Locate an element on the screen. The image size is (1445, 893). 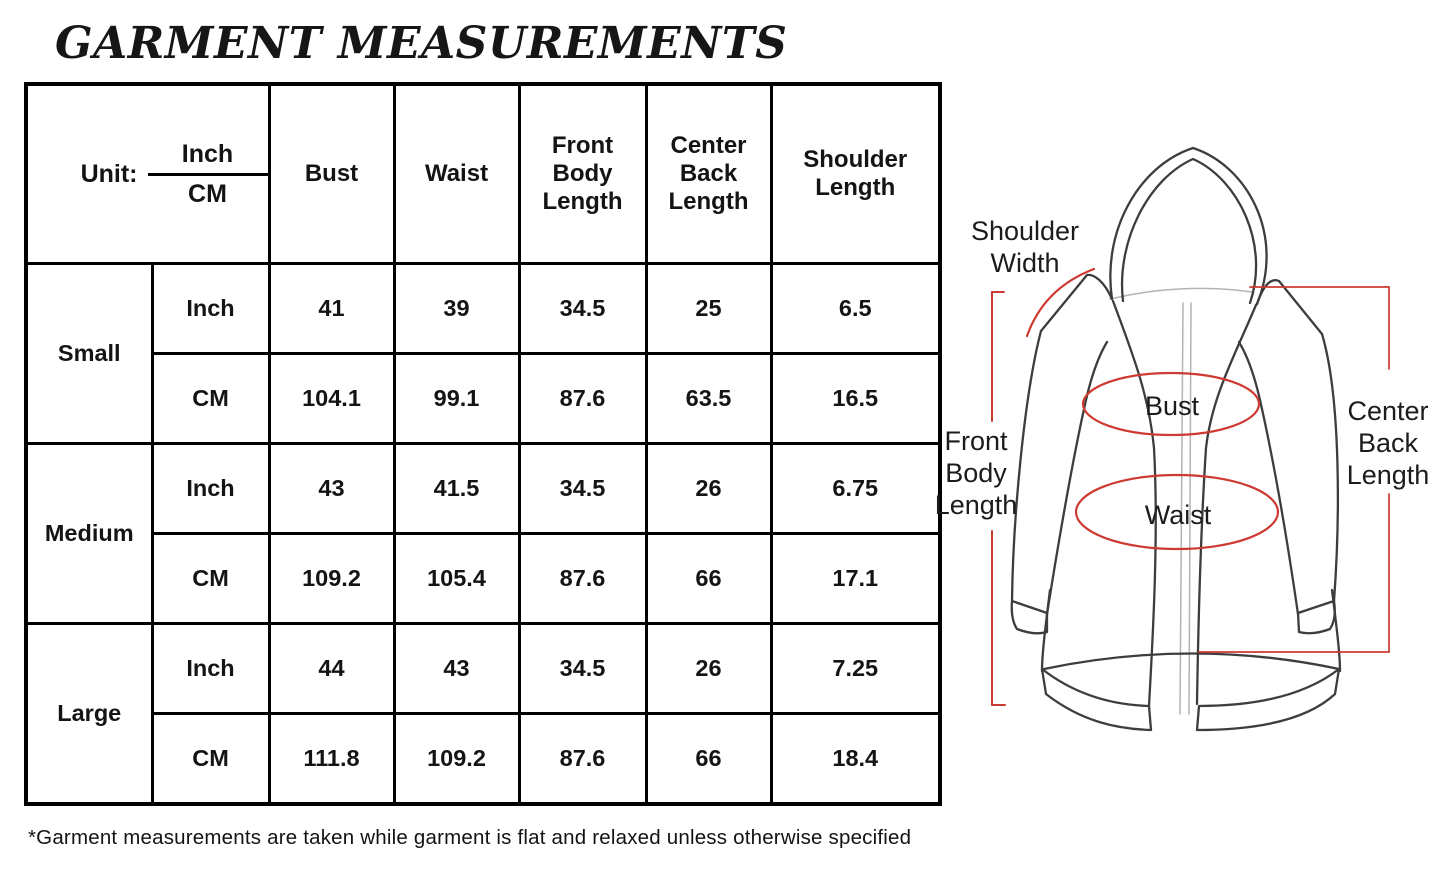
left-sleeve-inner is located at coordinates (1077, 478).